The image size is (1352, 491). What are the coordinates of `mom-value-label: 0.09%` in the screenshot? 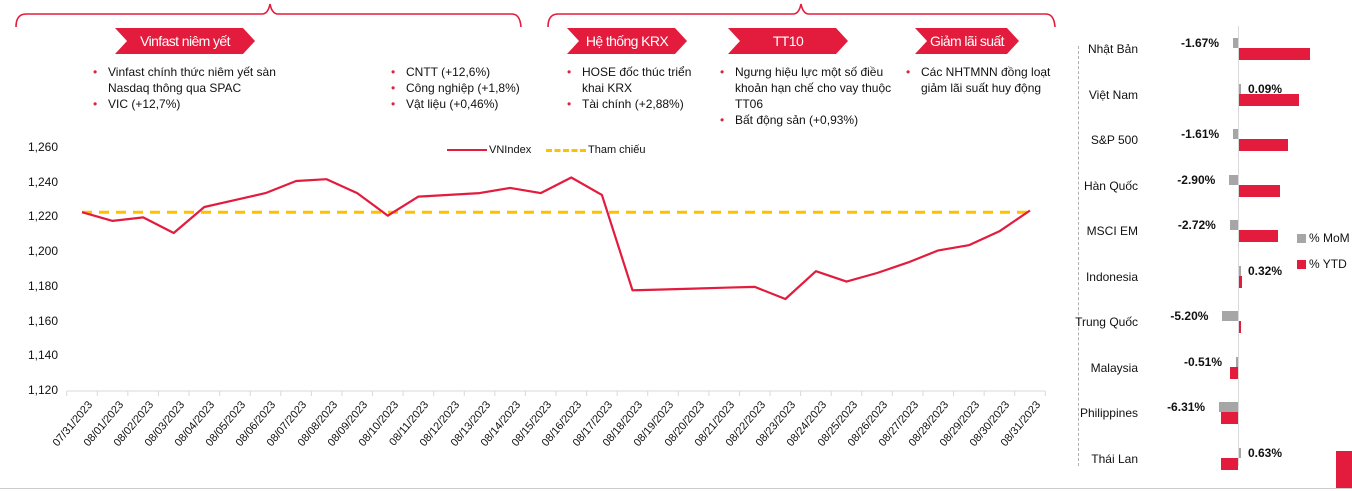 It's located at (1265, 88).